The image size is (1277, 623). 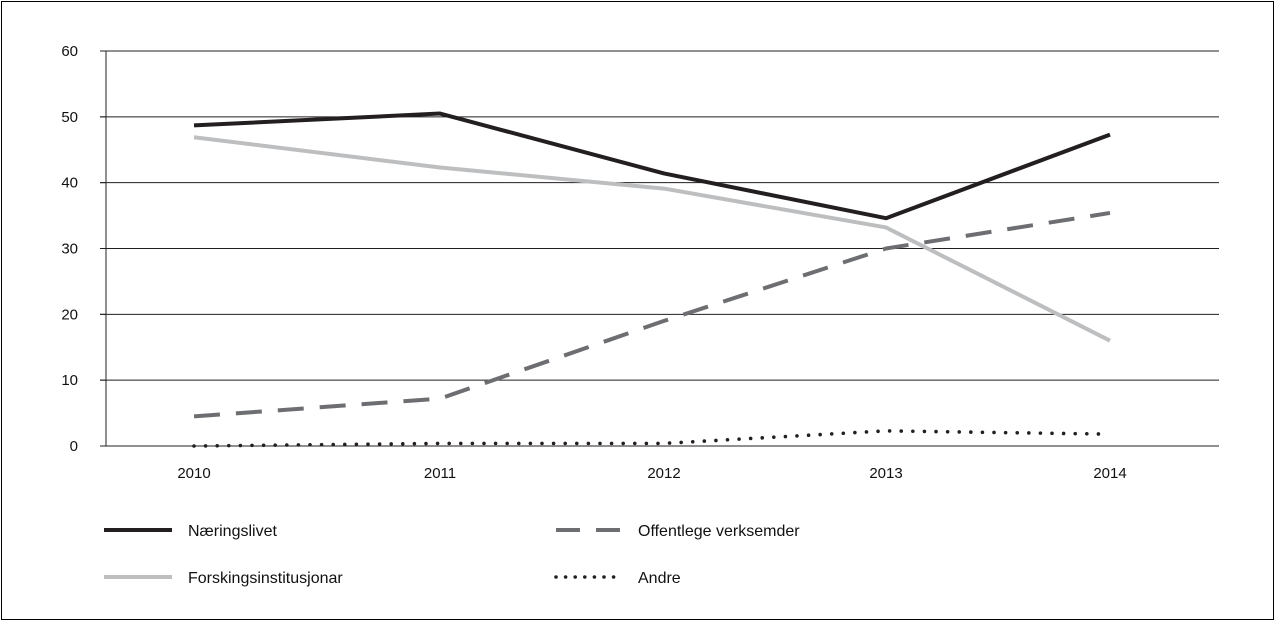 What do you see at coordinates (1109, 473) in the screenshot?
I see `x-tick-label: 2014` at bounding box center [1109, 473].